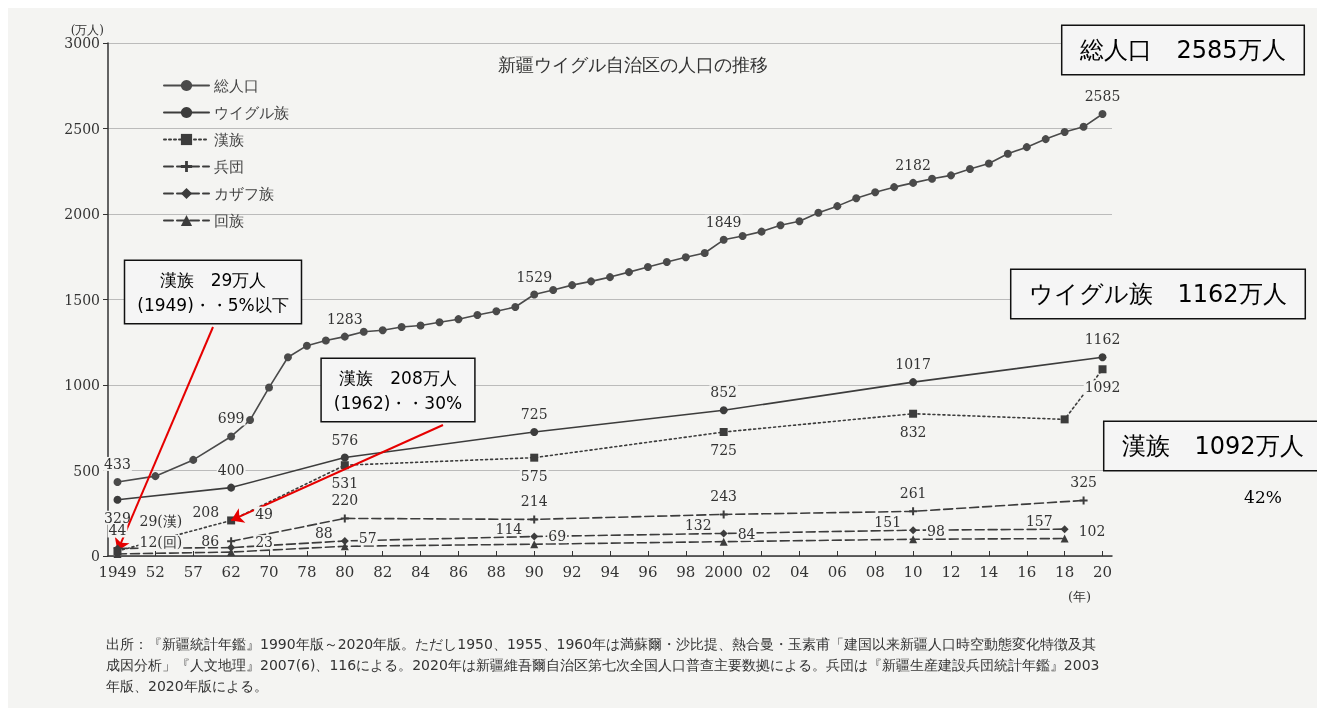 The image size is (1325, 717). I want to click on y-tick-label: 0, so click(95, 556).